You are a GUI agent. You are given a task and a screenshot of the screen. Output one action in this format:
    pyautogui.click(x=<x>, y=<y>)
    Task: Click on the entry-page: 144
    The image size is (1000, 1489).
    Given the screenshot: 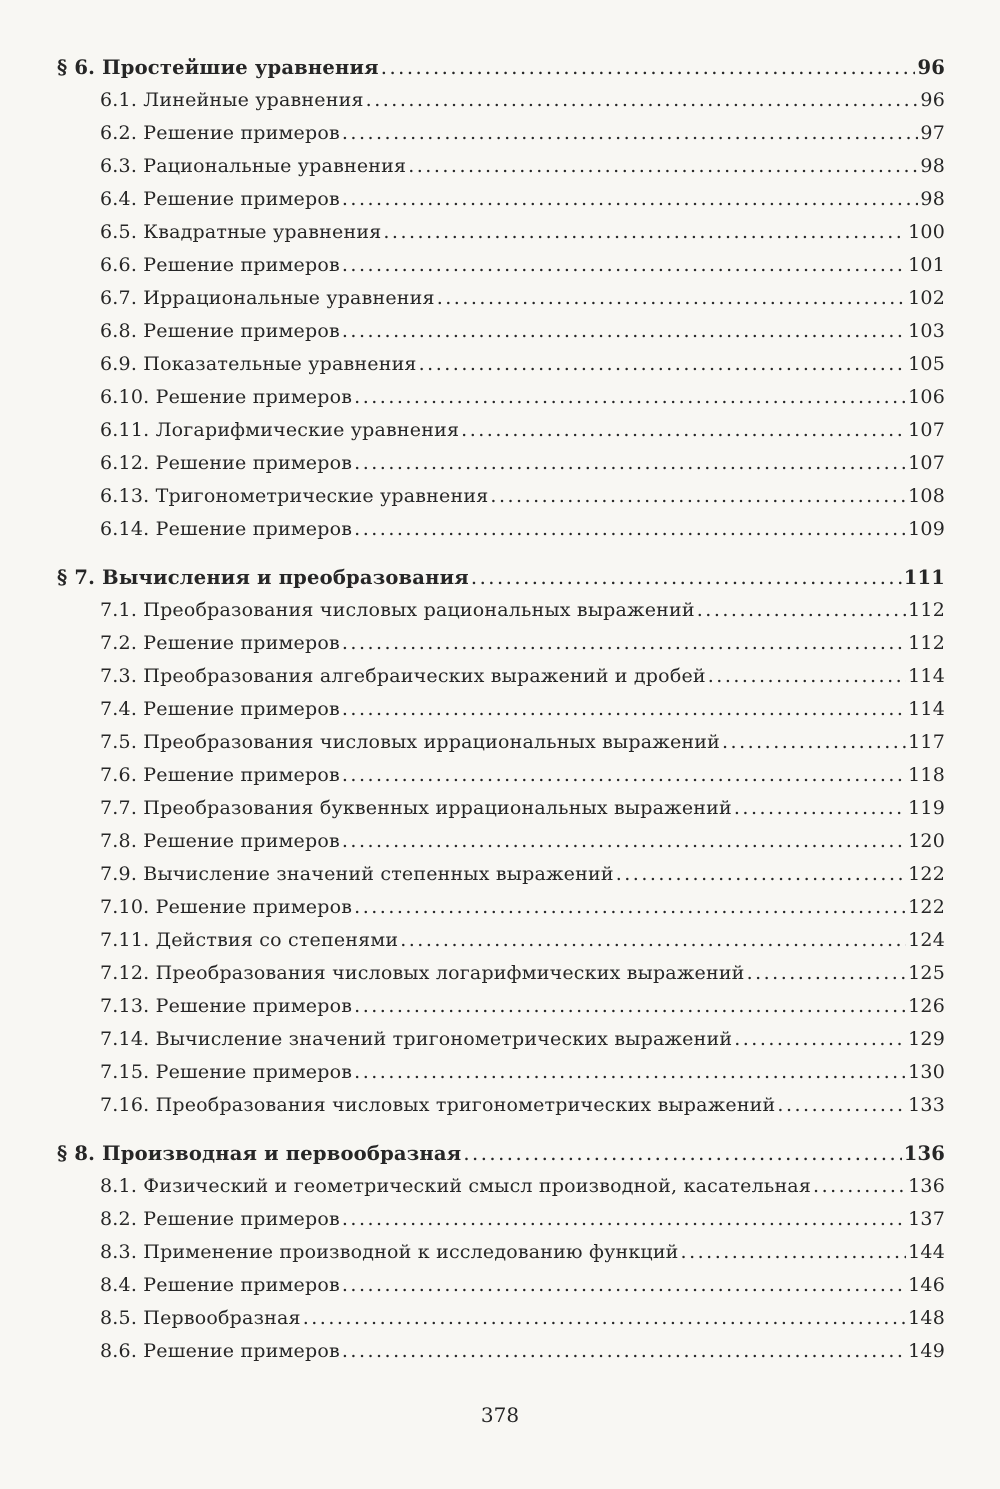 What is the action you would take?
    pyautogui.click(x=926, y=1252)
    